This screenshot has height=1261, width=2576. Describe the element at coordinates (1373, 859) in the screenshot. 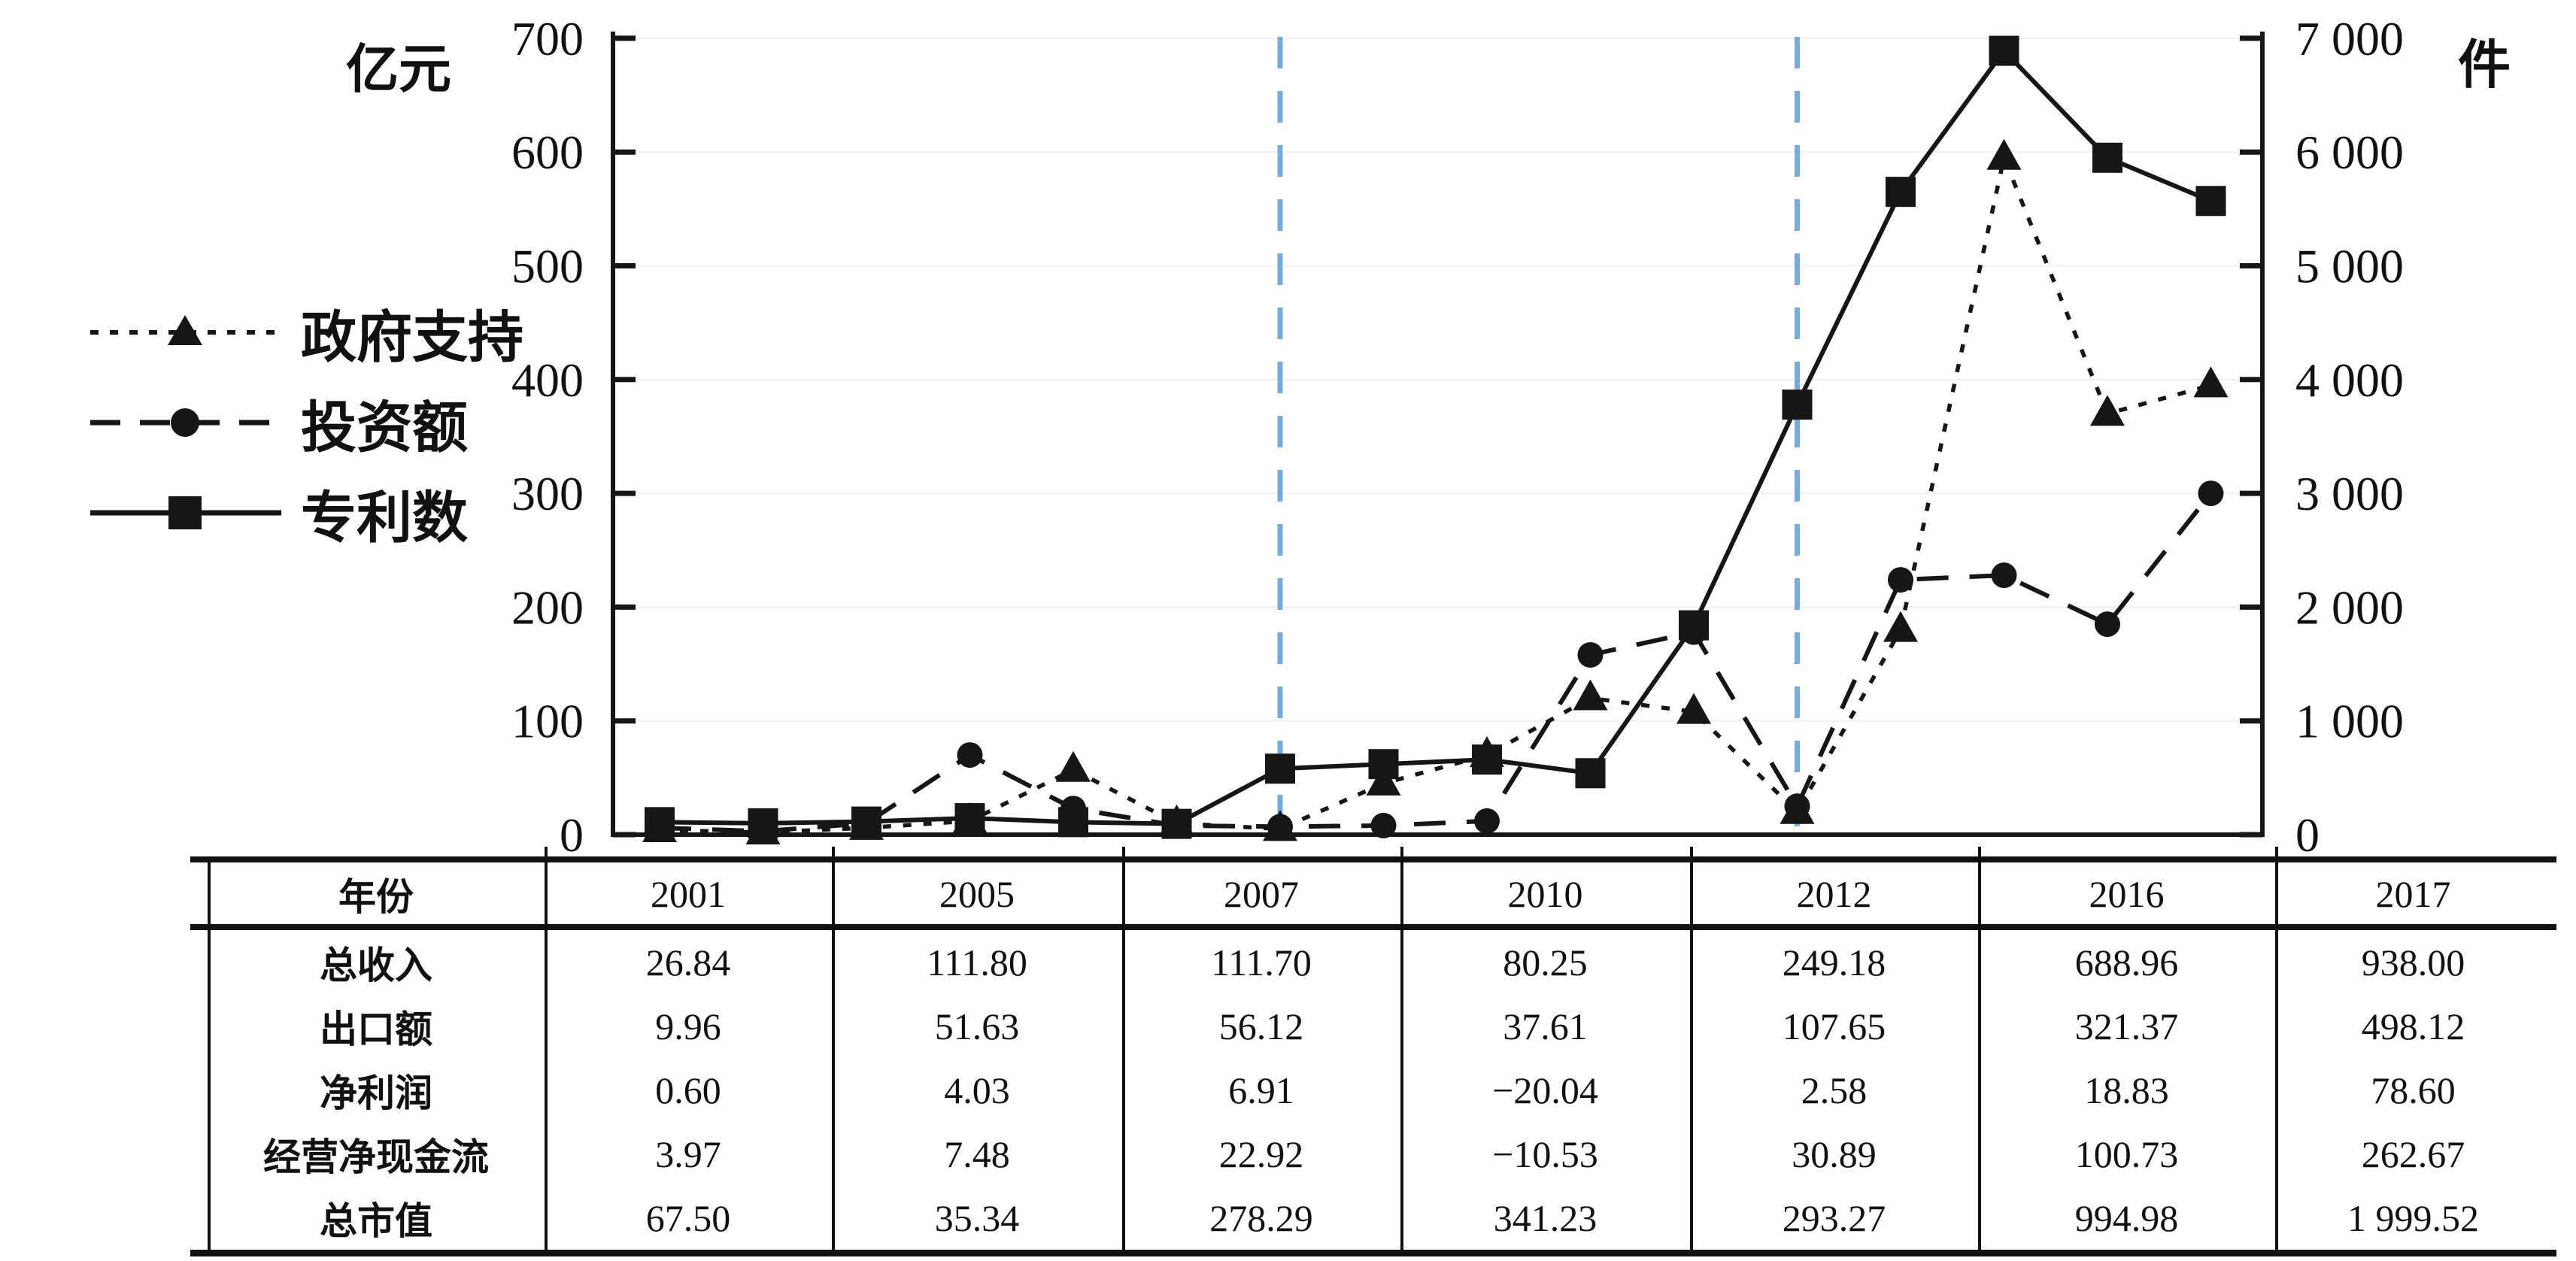

I see `table-top-rule` at that location.